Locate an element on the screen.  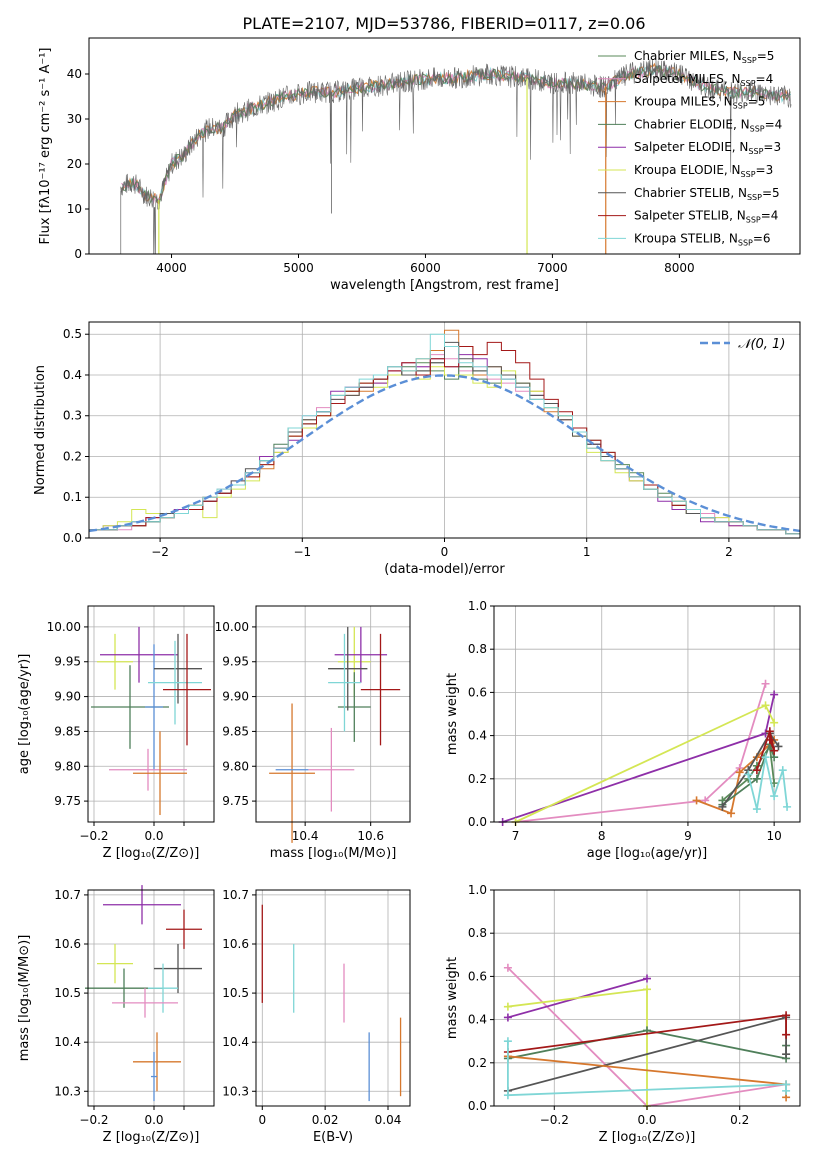
x-tick-label: 0 is located at coordinates (262, 1120).